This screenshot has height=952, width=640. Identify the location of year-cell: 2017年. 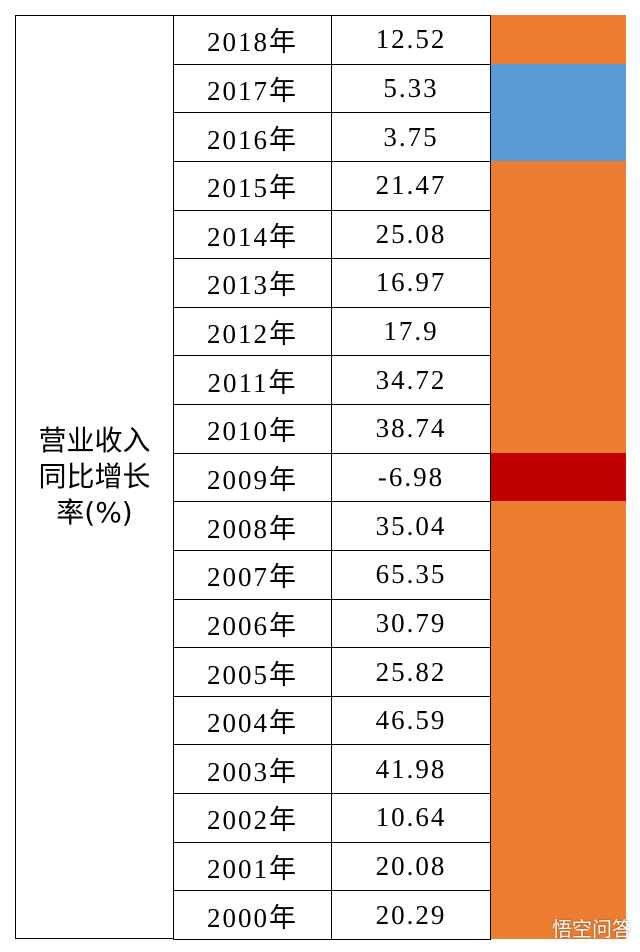
(252, 88).